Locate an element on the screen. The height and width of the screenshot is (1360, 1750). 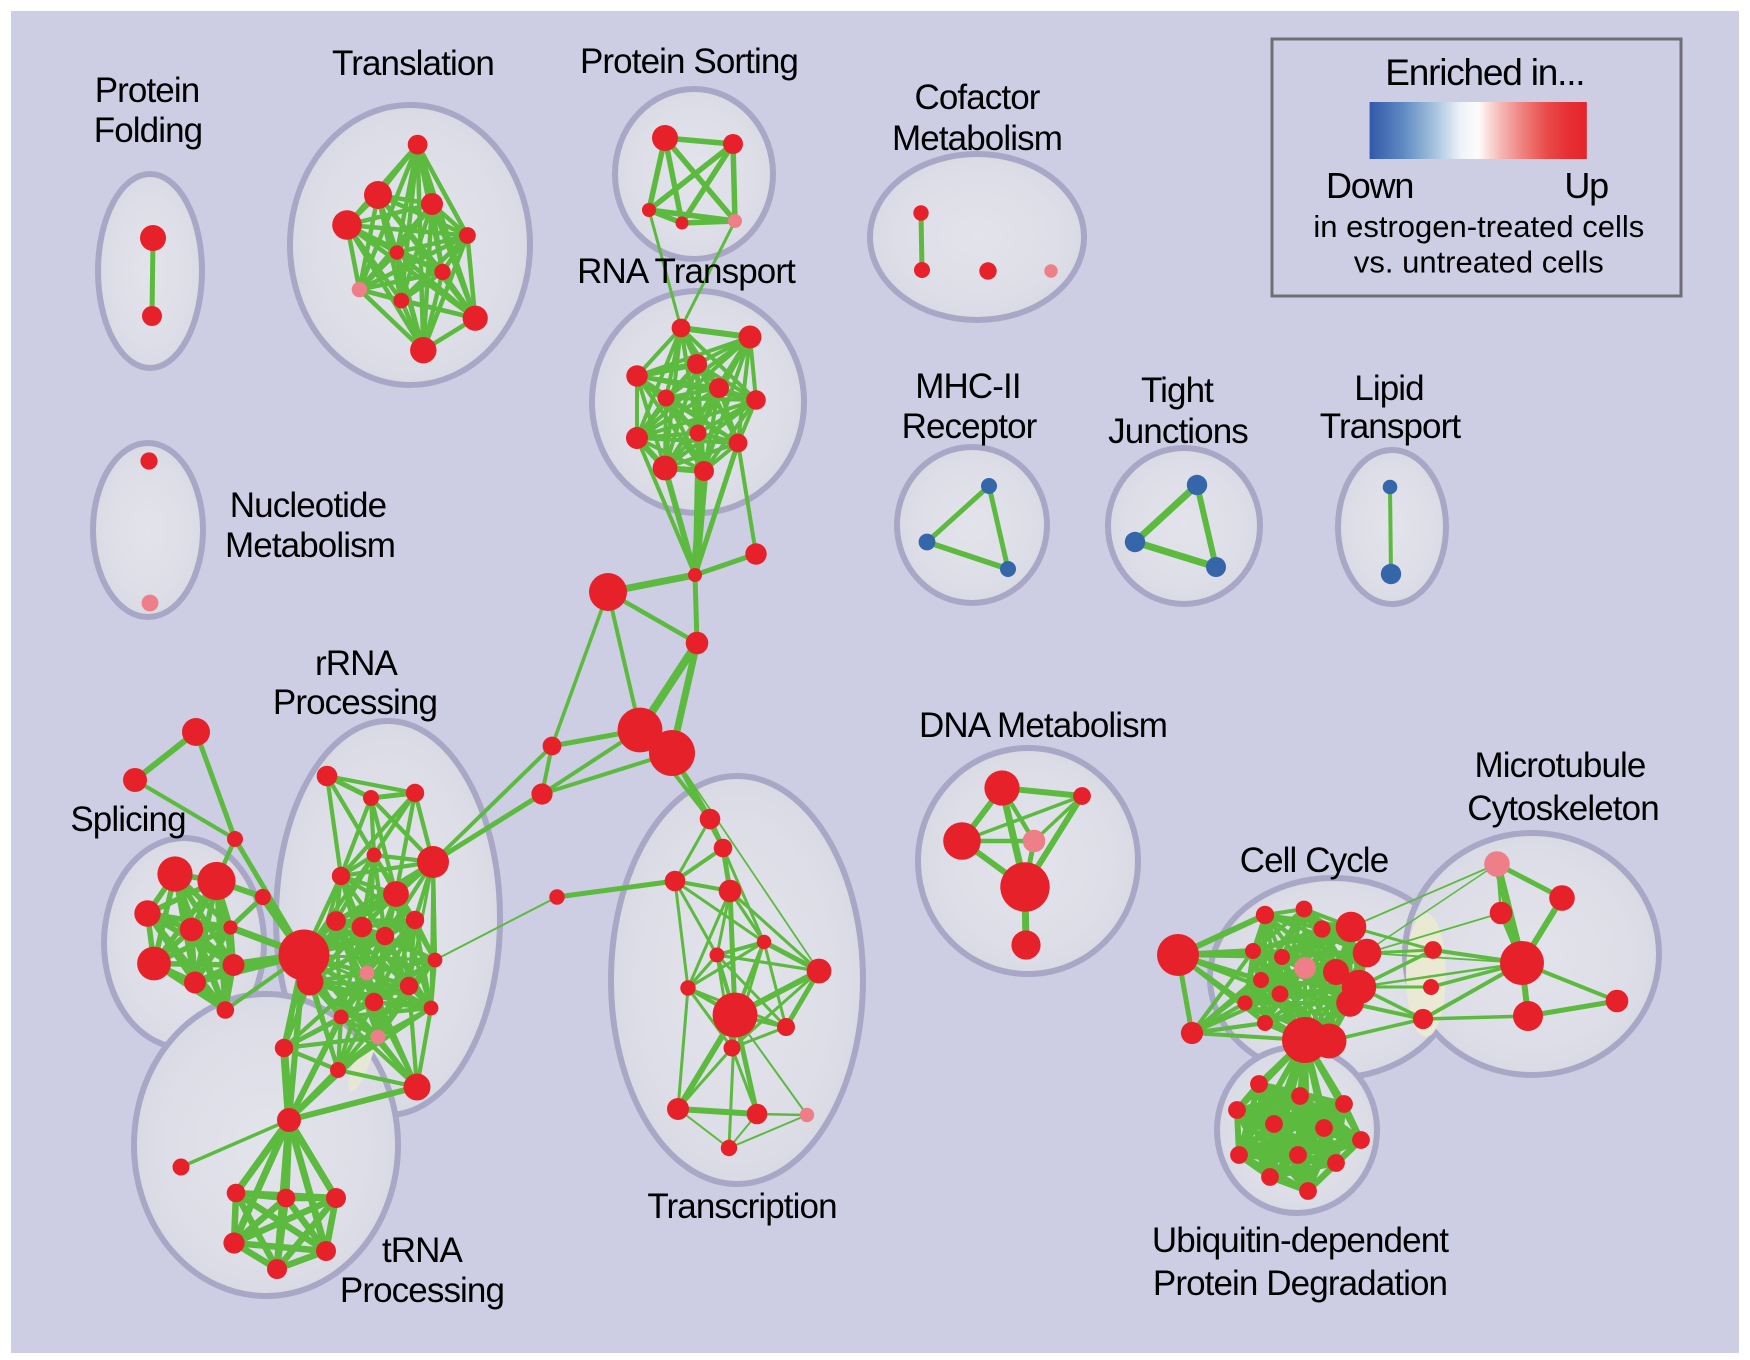
svg-text: Receptor is located at coordinates (970, 426).